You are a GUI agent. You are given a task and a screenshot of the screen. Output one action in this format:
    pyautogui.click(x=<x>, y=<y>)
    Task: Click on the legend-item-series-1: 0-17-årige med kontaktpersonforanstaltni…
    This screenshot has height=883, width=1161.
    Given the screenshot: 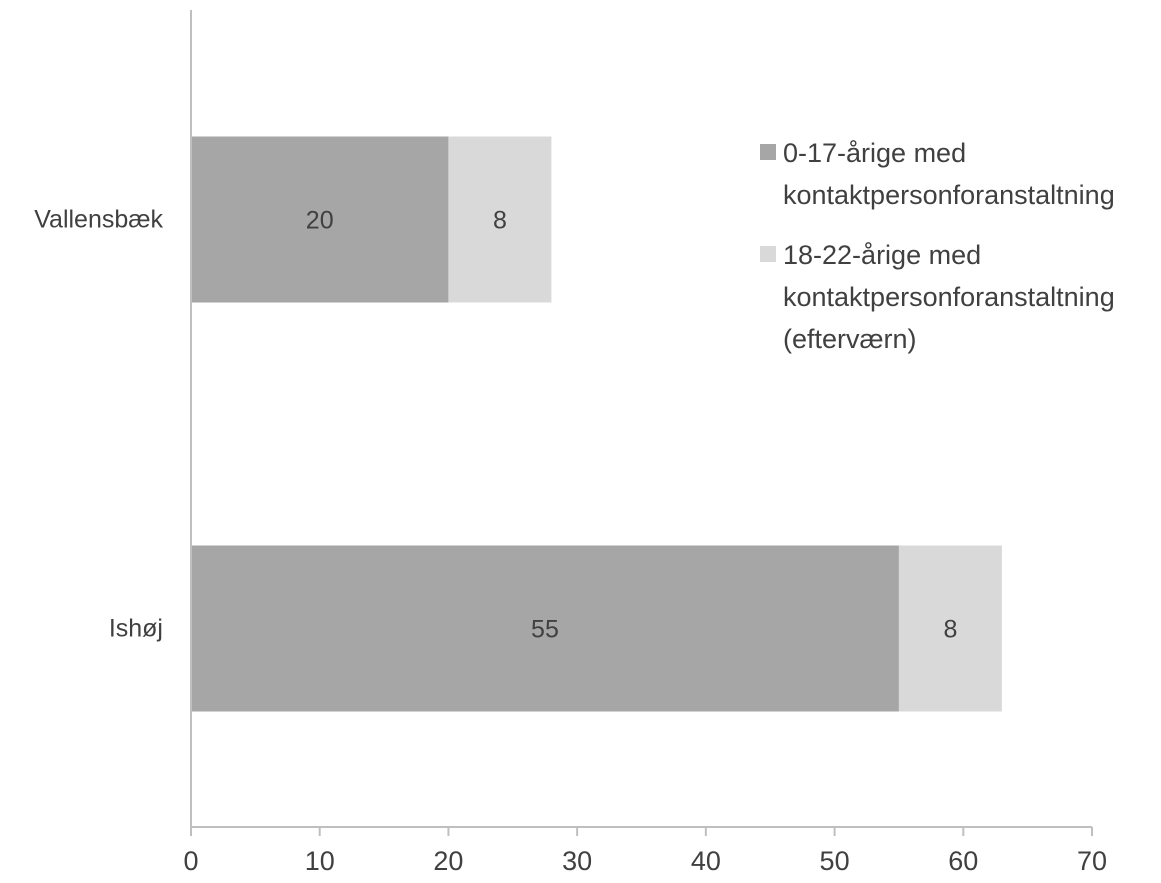 What is the action you would take?
    pyautogui.click(x=960, y=174)
    